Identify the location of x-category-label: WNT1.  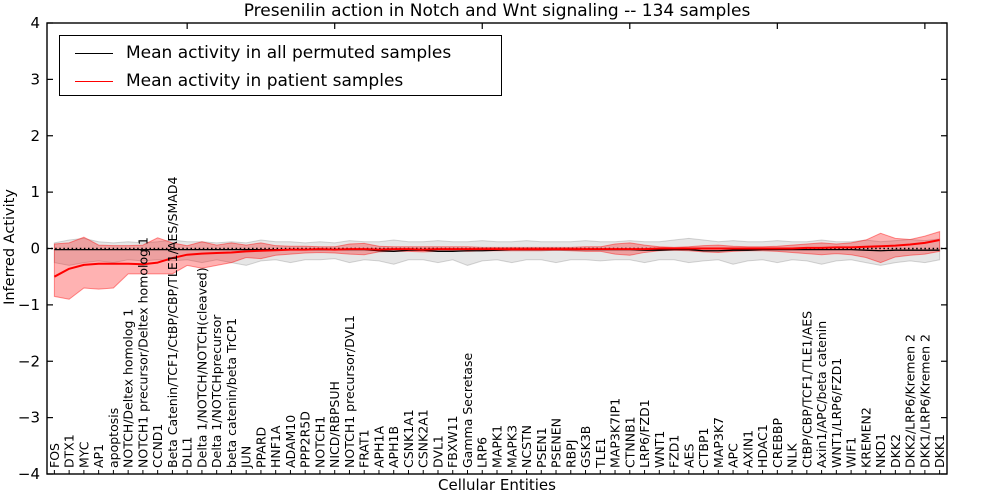
(659, 449).